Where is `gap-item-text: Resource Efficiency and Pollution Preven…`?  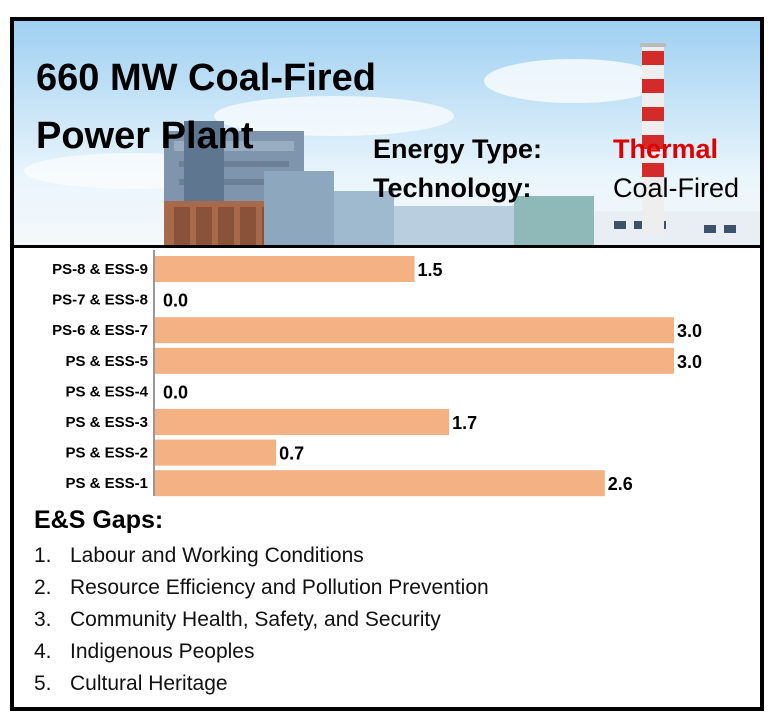 gap-item-text: Resource Efficiency and Pollution Preven… is located at coordinates (279, 587).